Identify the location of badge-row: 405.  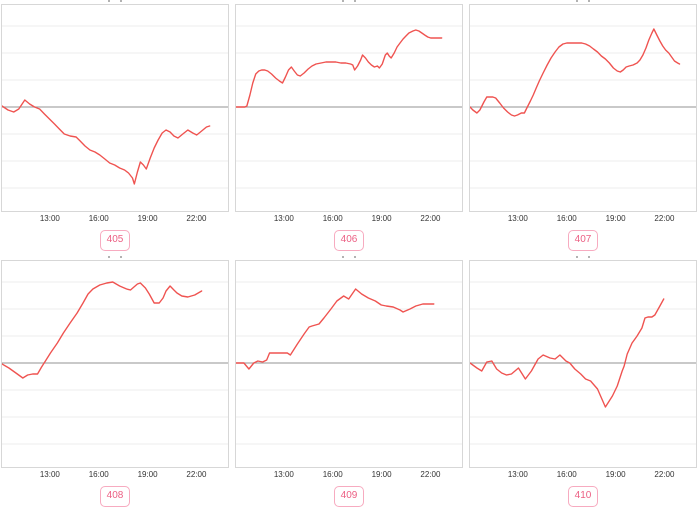
(115, 240).